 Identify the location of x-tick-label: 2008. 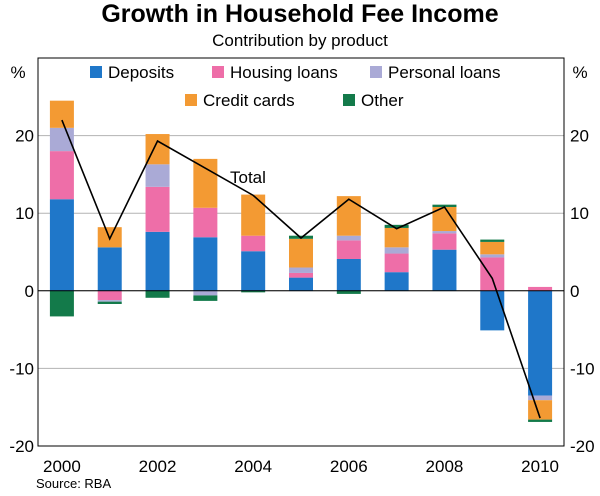
(445, 466).